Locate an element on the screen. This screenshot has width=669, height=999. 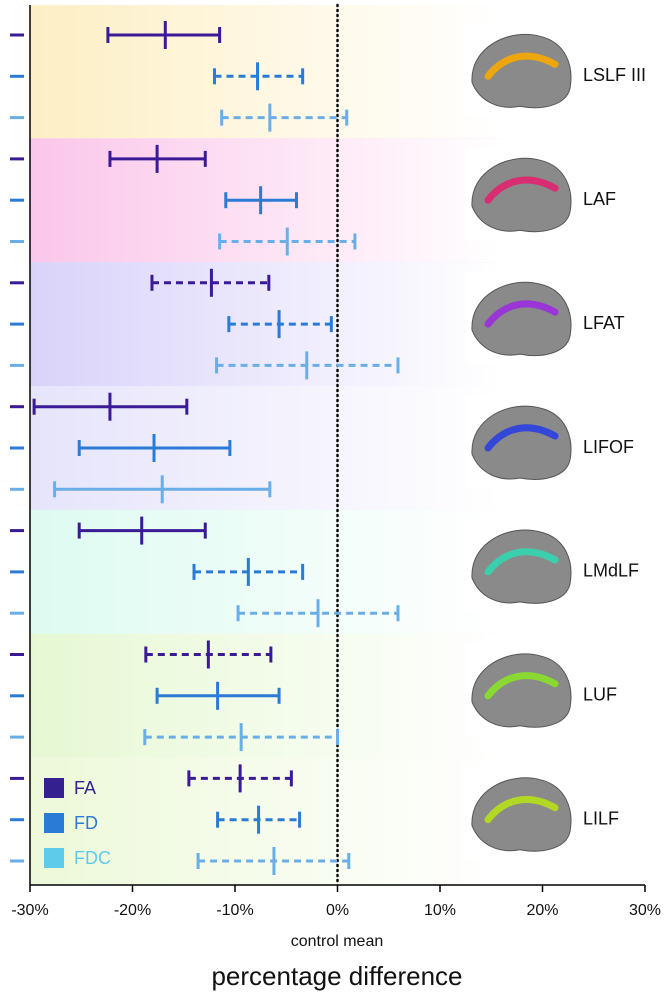
legend-label: FDC is located at coordinates (92, 858).